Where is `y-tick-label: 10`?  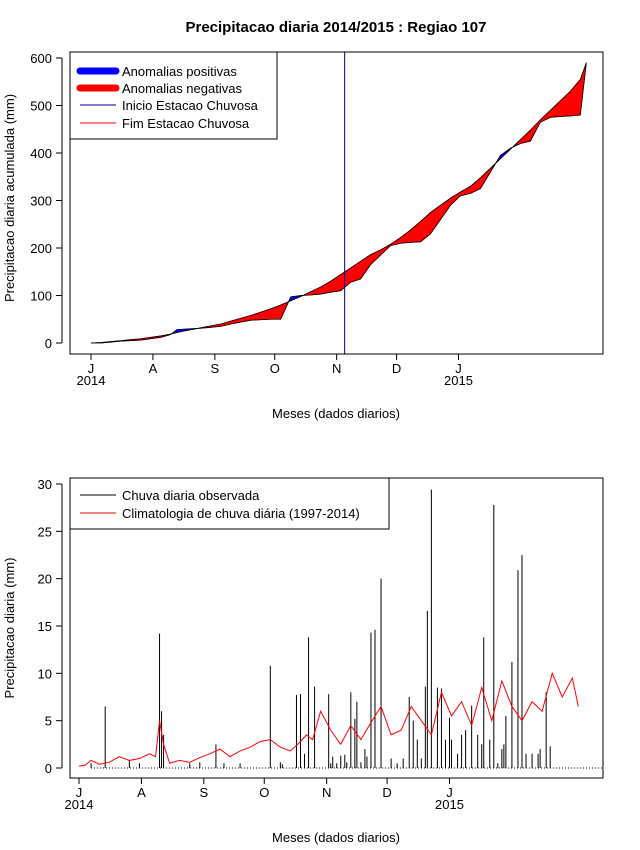
y-tick-label: 10 is located at coordinates (45, 673).